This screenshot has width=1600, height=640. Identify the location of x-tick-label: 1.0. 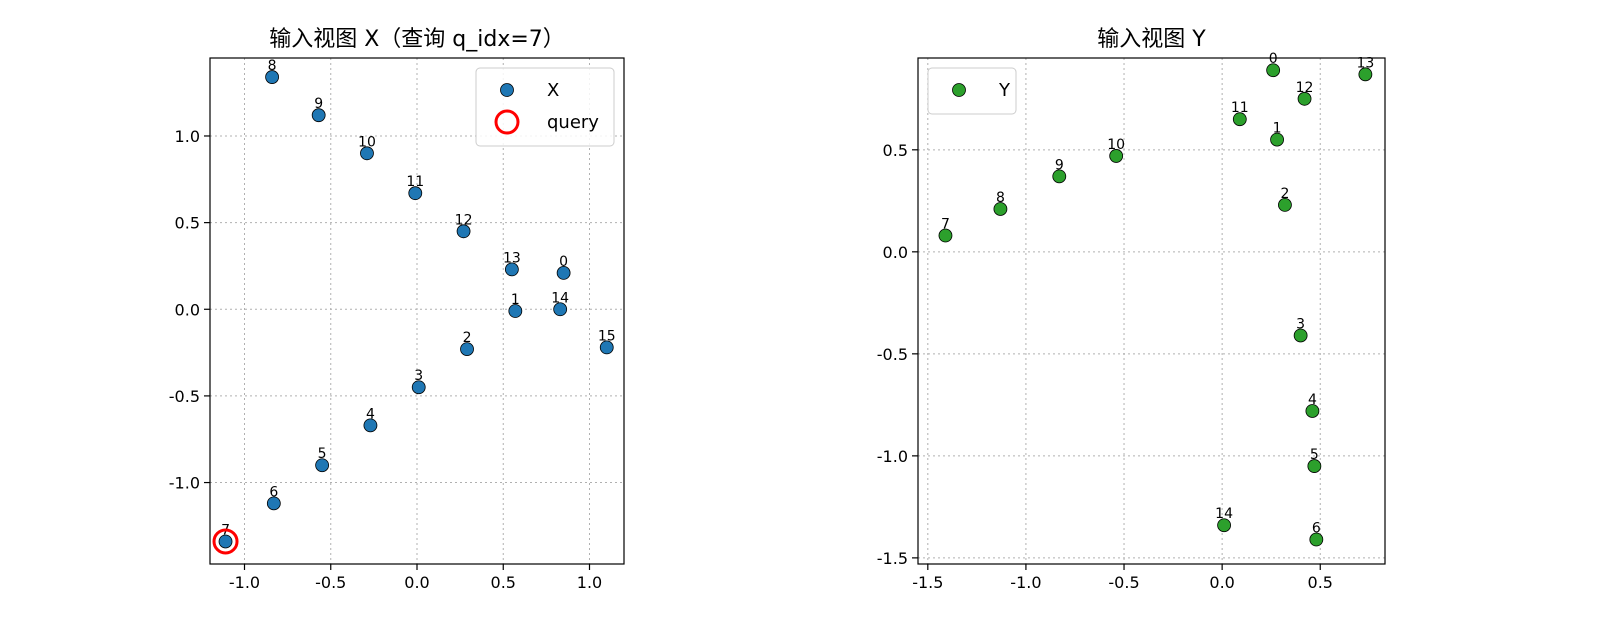
(589, 582).